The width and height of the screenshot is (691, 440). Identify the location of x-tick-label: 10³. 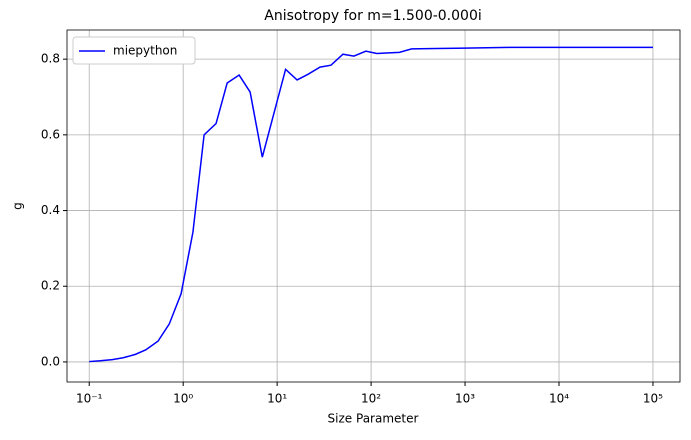
(465, 399).